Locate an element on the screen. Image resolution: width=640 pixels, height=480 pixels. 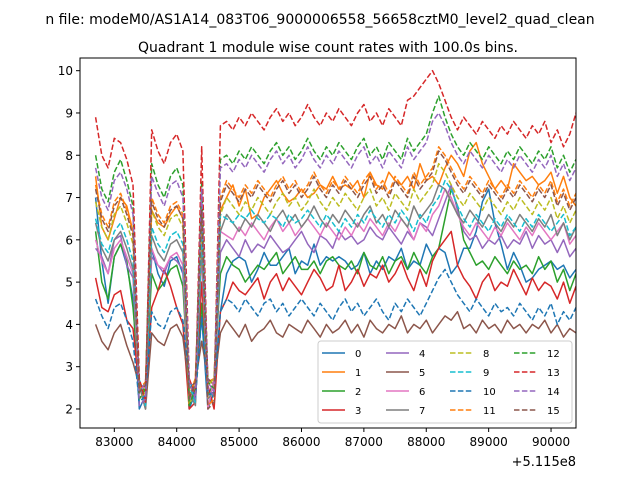
x-tick-label: 87000 is located at coordinates (364, 442).